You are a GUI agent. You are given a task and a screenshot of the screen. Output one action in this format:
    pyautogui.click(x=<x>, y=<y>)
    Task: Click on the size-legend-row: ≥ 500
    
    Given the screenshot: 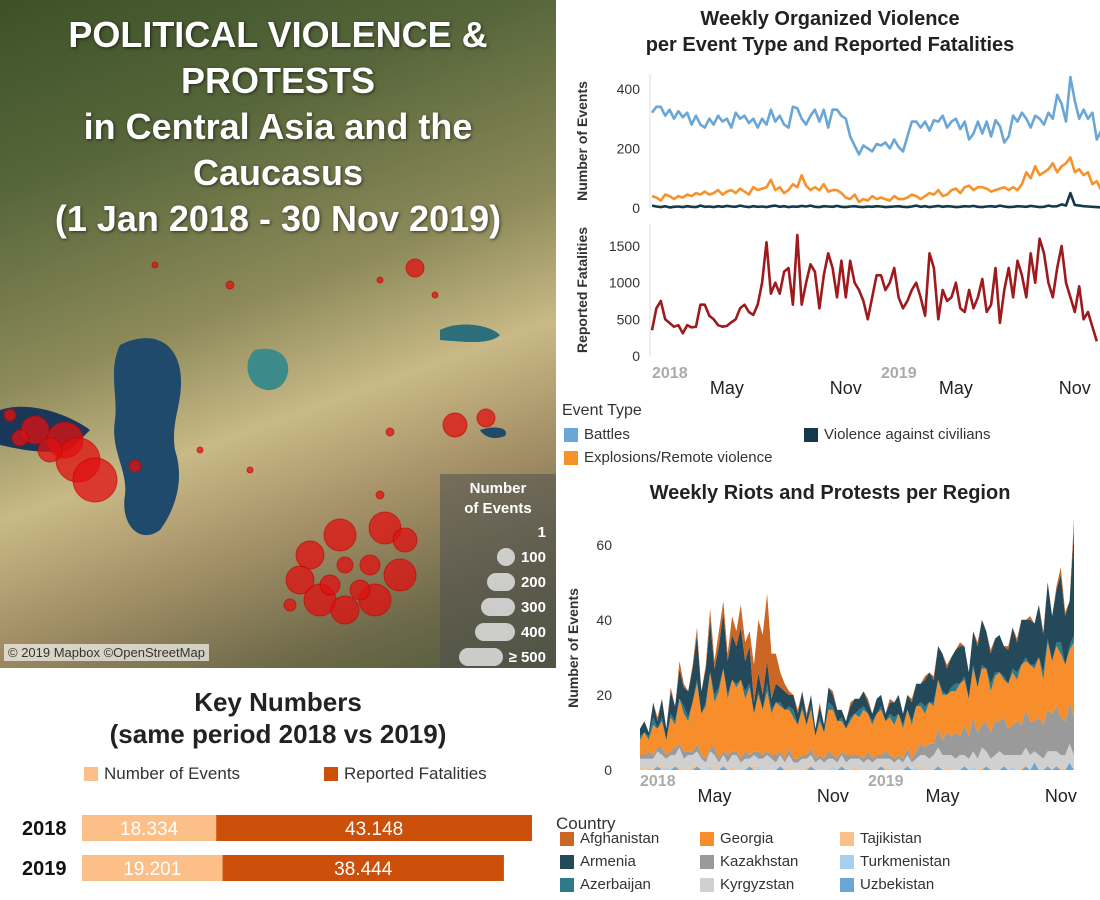 What is the action you would take?
    pyautogui.click(x=502, y=657)
    